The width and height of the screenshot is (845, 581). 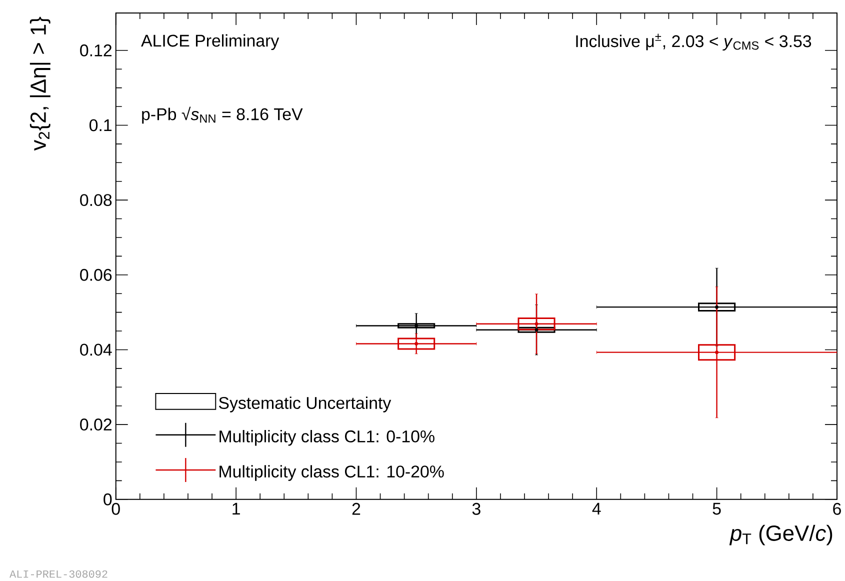 I want to click on y-tick-label: 0.08, so click(x=96, y=200).